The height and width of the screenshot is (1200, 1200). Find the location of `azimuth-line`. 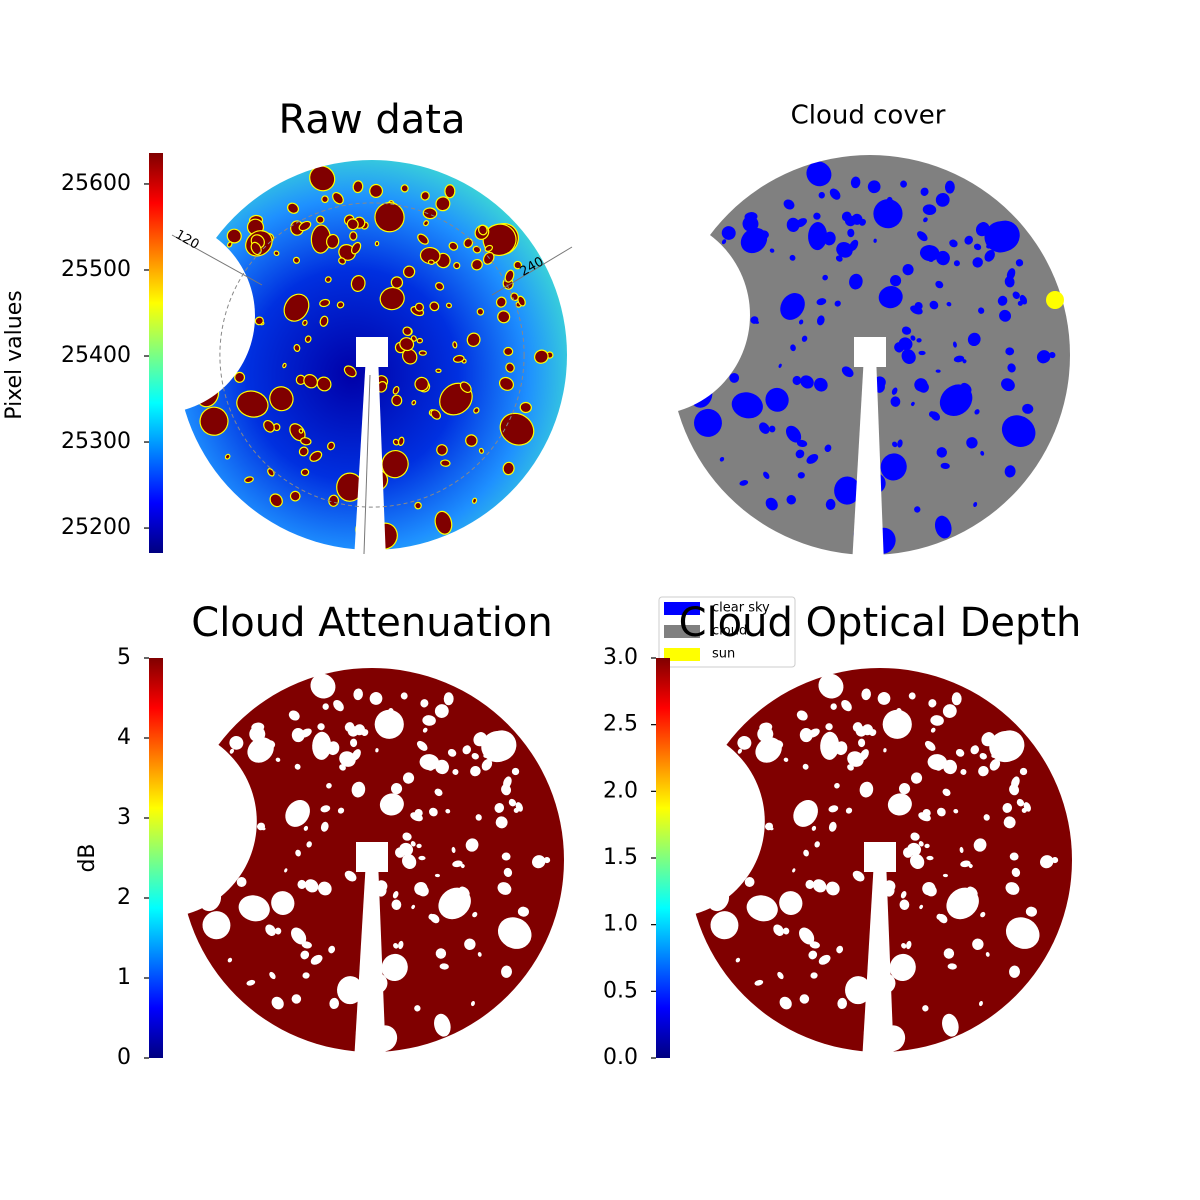

azimuth-line is located at coordinates (532, 271).